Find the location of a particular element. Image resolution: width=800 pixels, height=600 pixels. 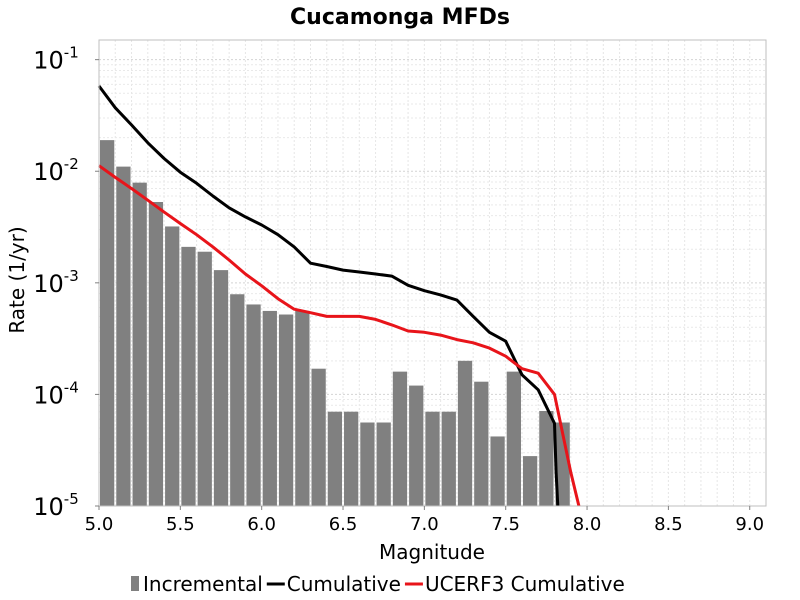

x-tick-label: 8.0 is located at coordinates (587, 524).